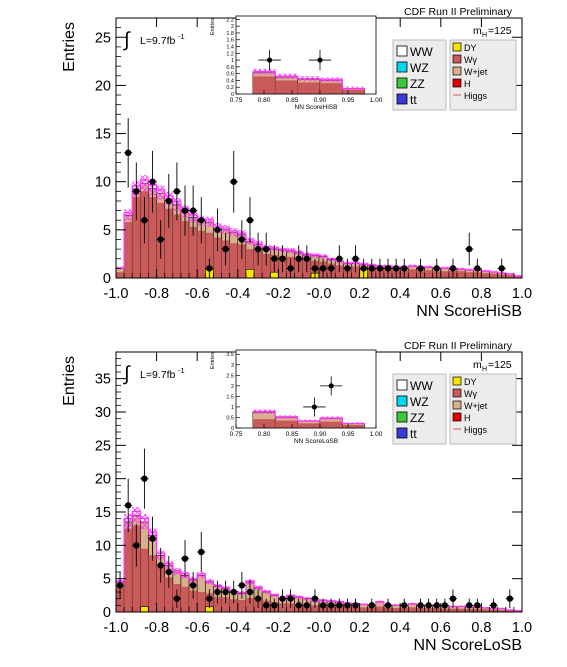 Image resolution: width=567 pixels, height=667 pixels. I want to click on x-tick-label: 1.0, so click(522, 628).